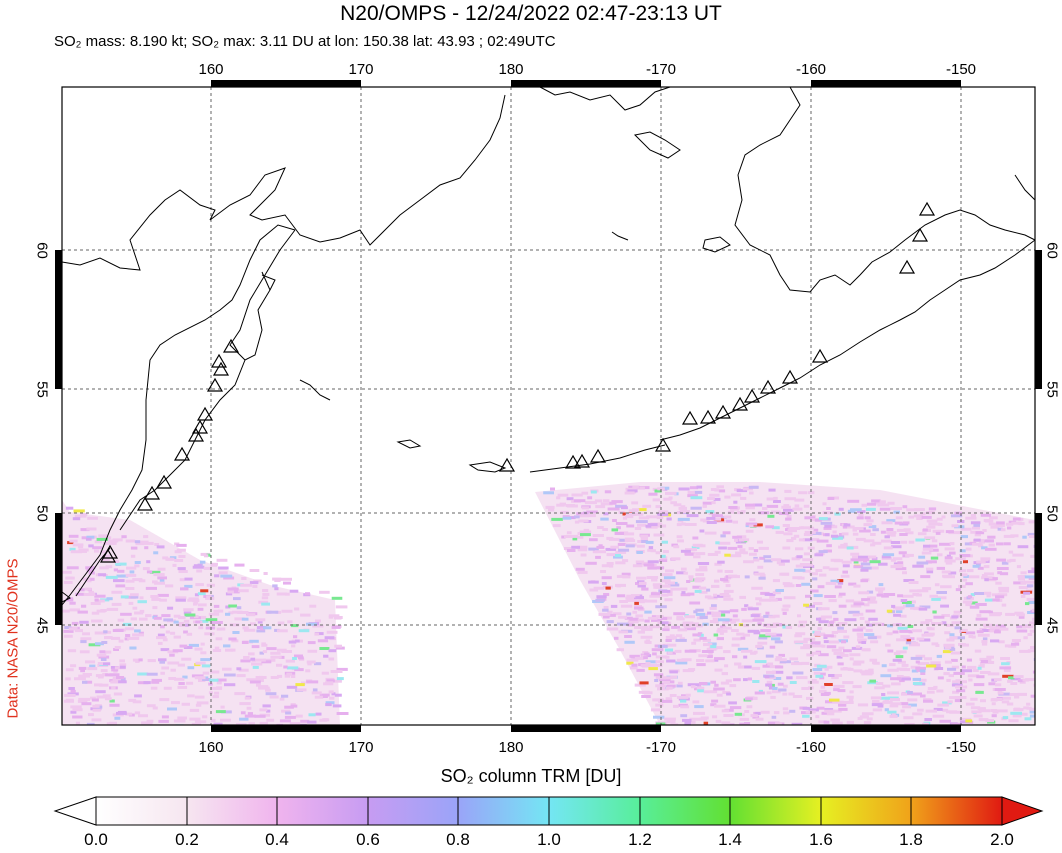 Image resolution: width=1062 pixels, height=853 pixels. What do you see at coordinates (215, 384) in the screenshot?
I see `volcano-marker` at bounding box center [215, 384].